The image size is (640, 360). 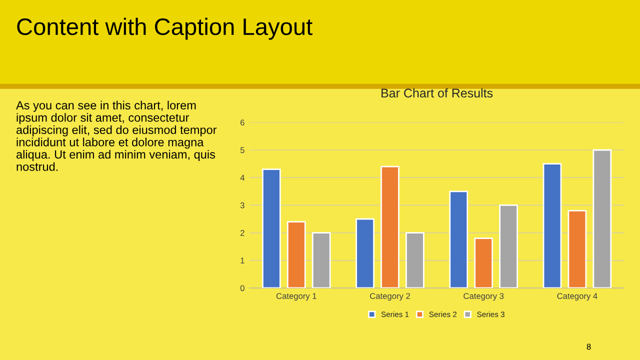 I want to click on y-tick-label: 3, so click(x=242, y=205).